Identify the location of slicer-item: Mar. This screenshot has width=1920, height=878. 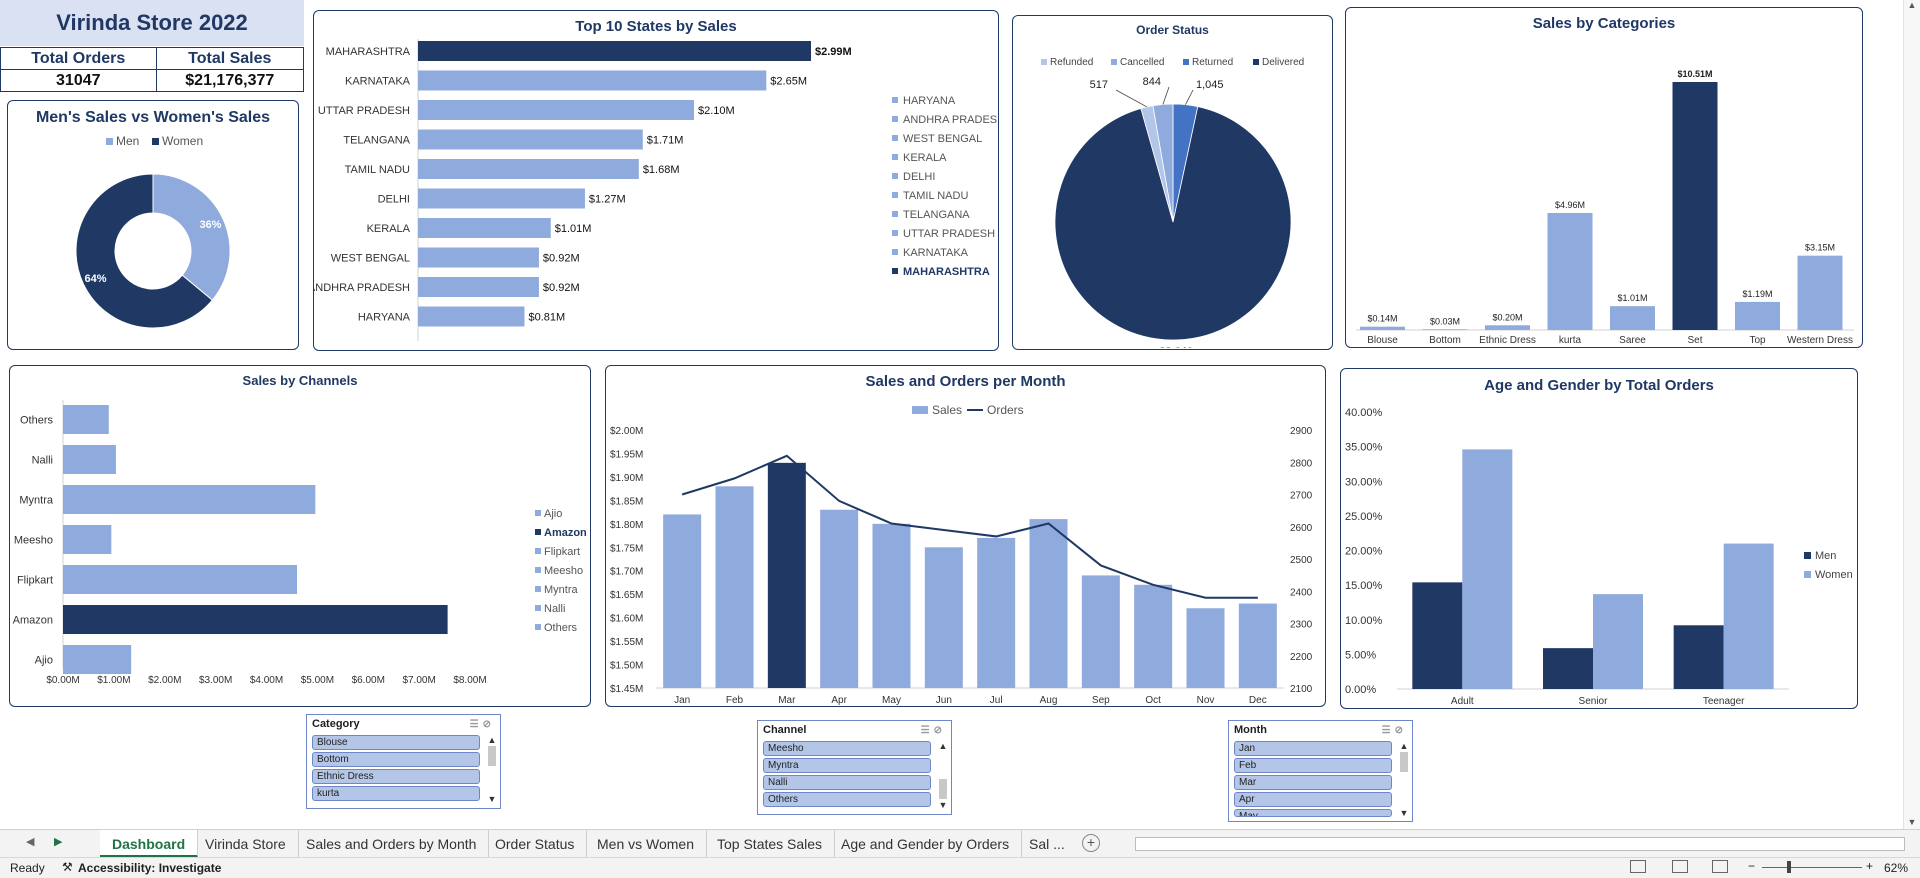
(1313, 782).